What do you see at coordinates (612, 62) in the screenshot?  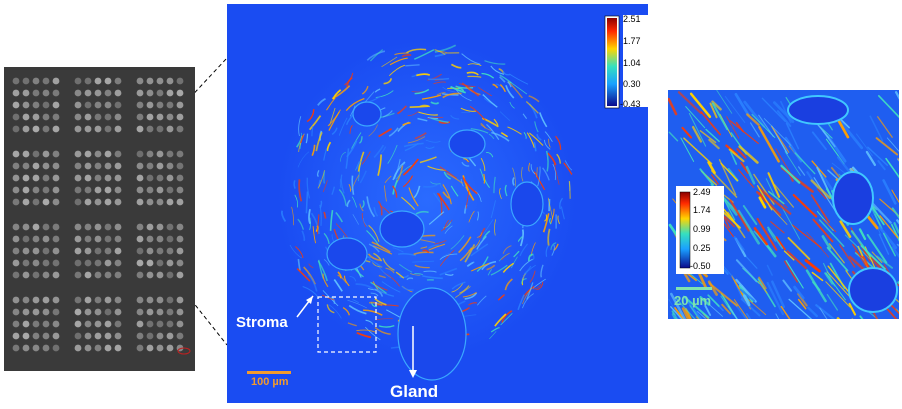 I see `main-colorbar` at bounding box center [612, 62].